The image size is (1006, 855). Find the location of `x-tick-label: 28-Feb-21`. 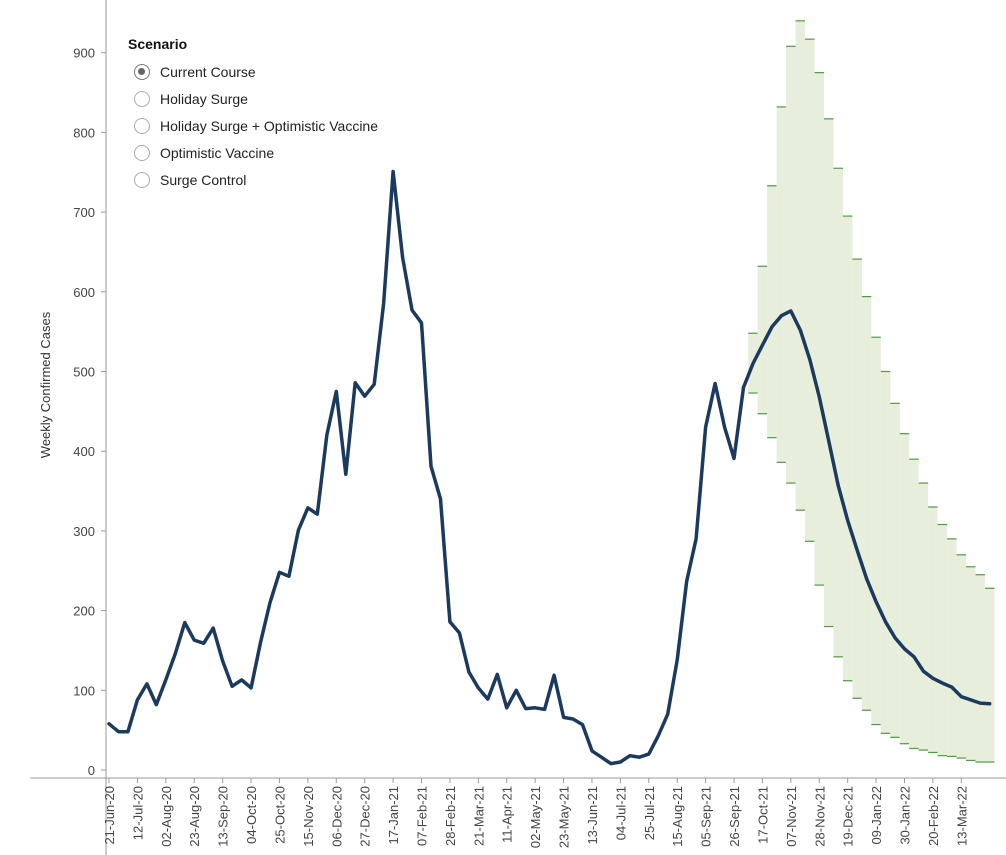

x-tick-label: 28-Feb-21 is located at coordinates (450, 816).